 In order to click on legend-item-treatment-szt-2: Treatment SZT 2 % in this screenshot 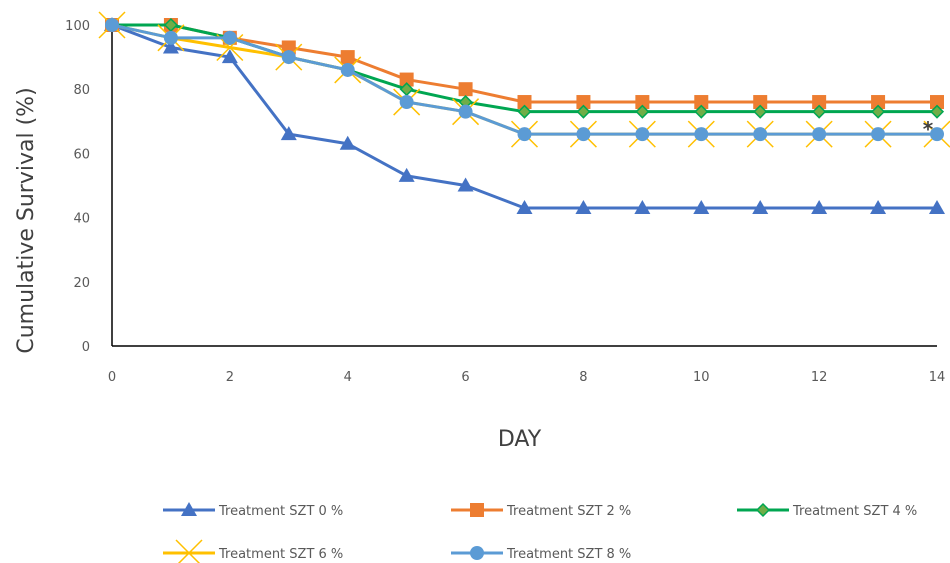, I will do `click(541, 511)`.